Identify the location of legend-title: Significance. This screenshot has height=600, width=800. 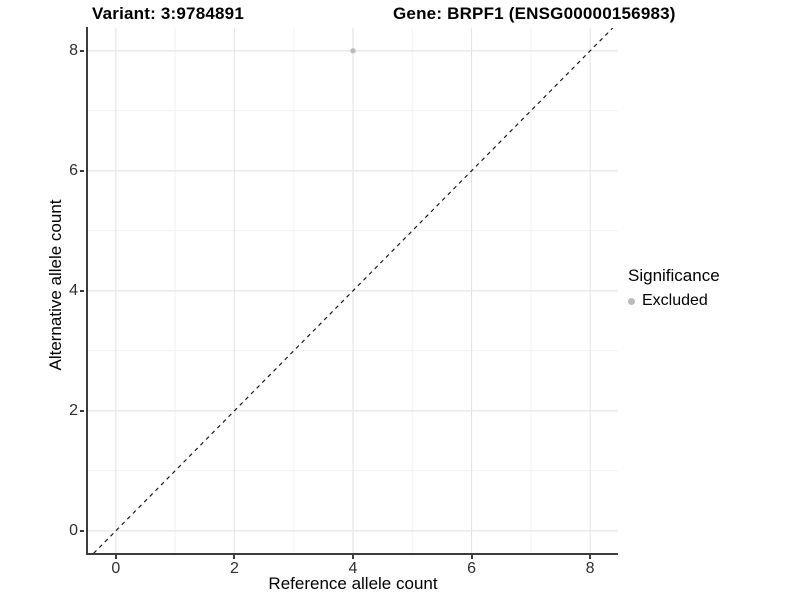
(674, 275).